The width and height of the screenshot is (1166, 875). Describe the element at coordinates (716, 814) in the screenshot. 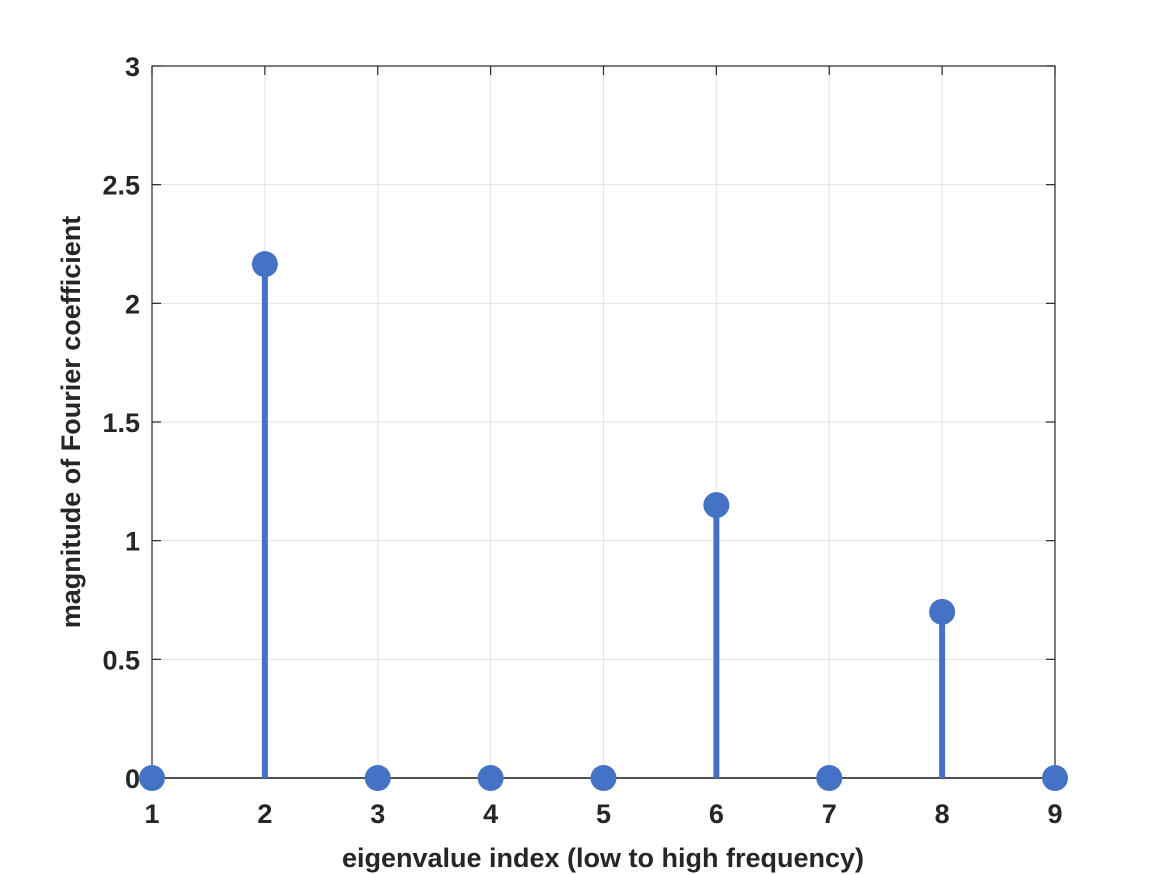

I see `x-tick-label: 6` at that location.